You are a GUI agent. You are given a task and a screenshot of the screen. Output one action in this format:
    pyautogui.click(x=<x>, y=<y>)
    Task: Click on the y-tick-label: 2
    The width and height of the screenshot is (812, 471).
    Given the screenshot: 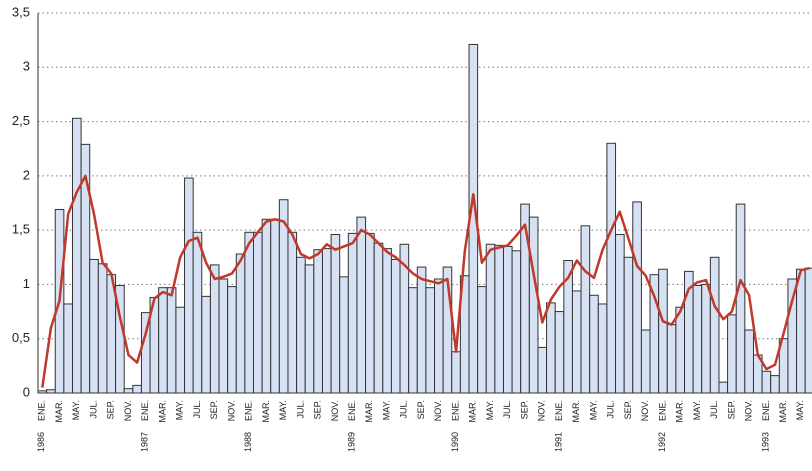 What is the action you would take?
    pyautogui.click(x=26, y=174)
    